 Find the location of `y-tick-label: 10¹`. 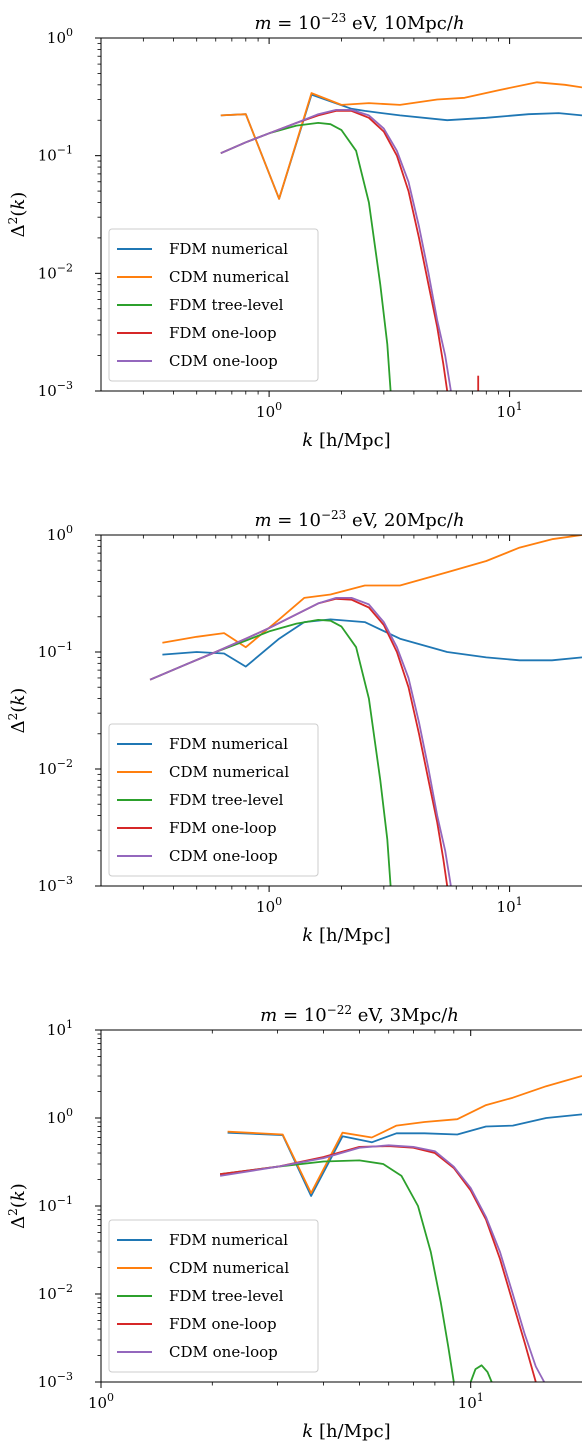

y-tick-label: 10¹ is located at coordinates (60, 1028).